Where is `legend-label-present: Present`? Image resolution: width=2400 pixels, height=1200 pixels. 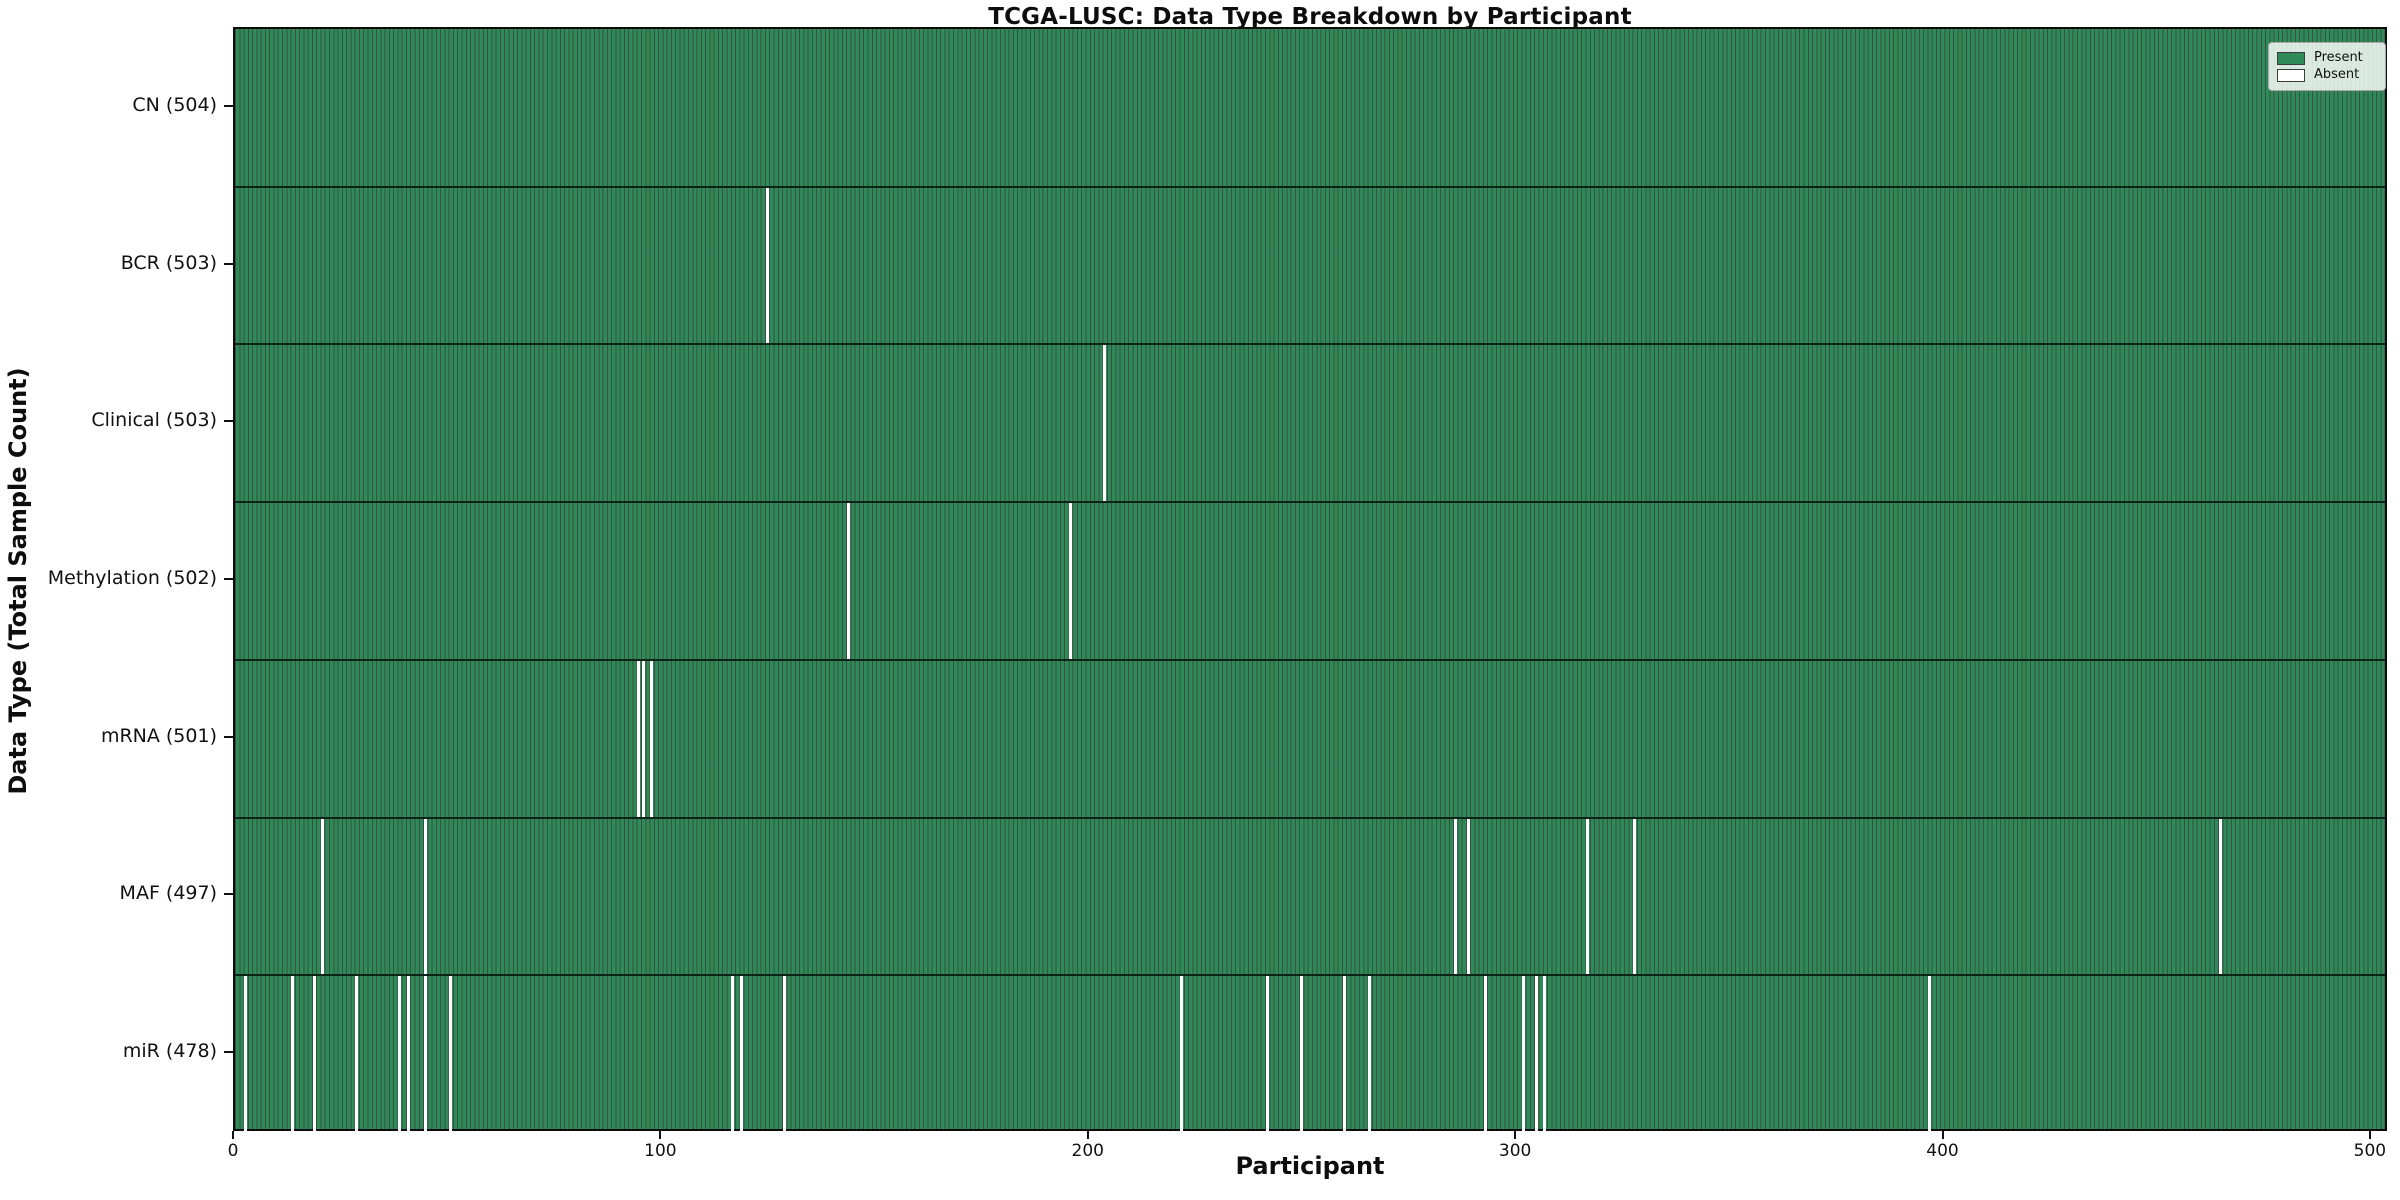 legend-label-present: Present is located at coordinates (2338, 57).